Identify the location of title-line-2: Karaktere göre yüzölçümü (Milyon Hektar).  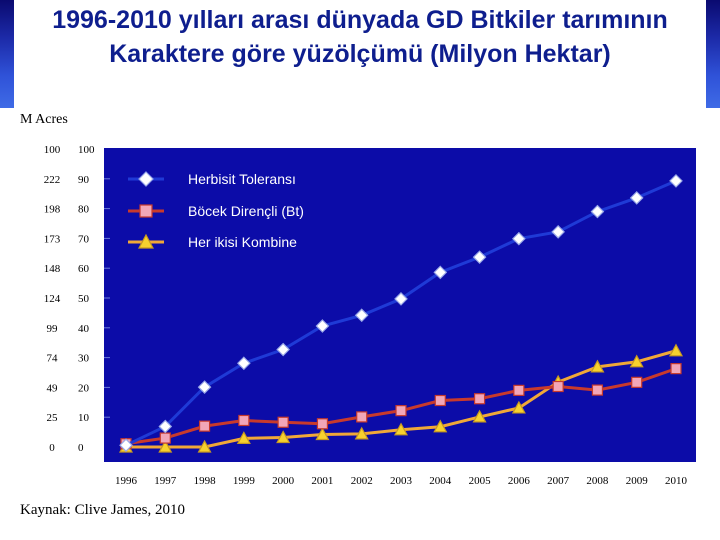
(360, 54).